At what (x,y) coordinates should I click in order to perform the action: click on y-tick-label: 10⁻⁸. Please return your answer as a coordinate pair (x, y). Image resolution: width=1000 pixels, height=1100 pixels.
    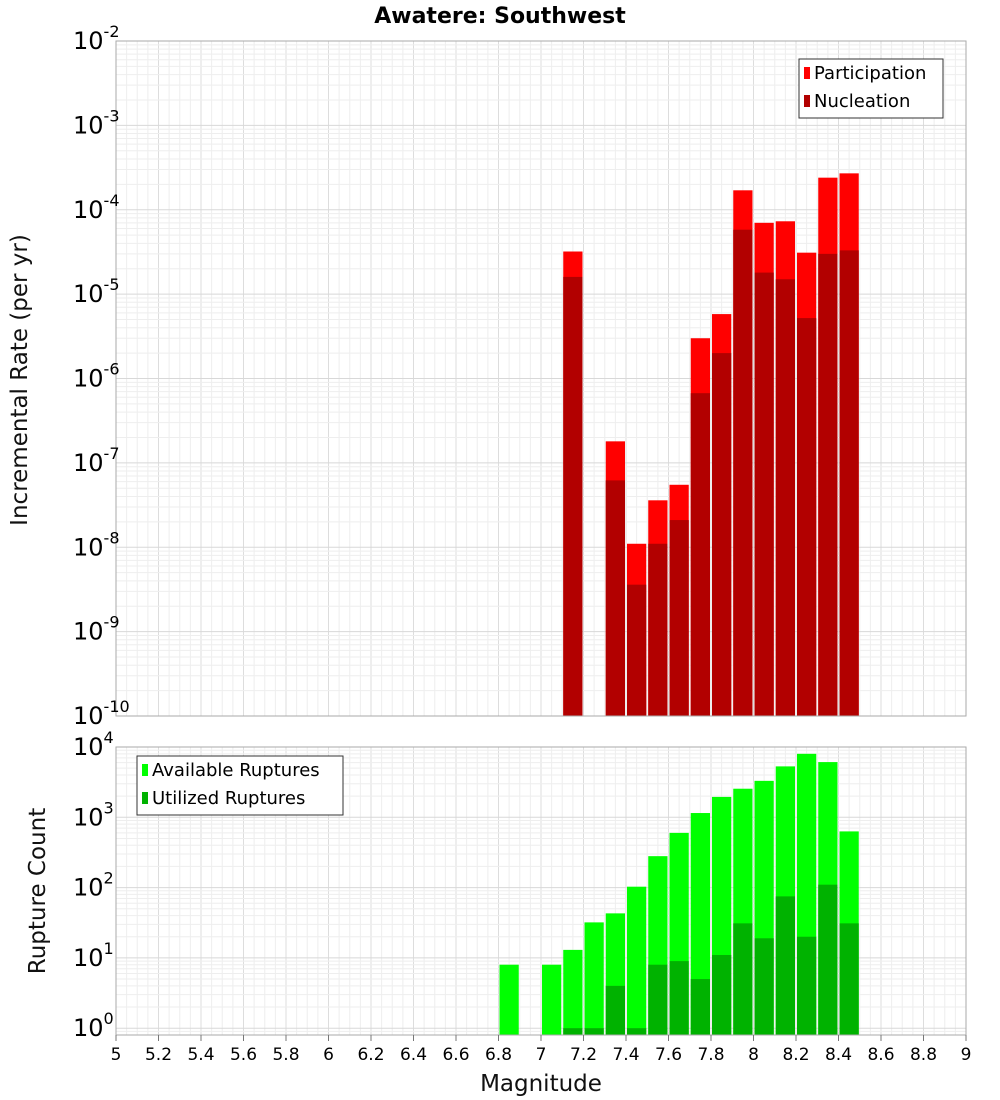
    Looking at the image, I should click on (96, 544).